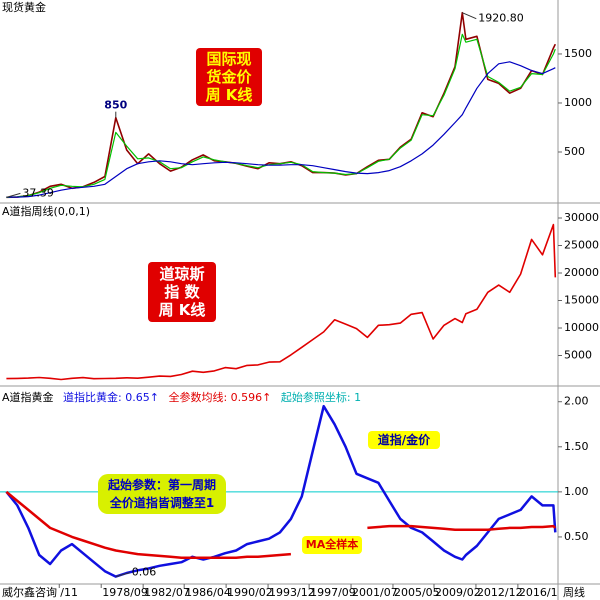 This screenshot has width=600, height=600. What do you see at coordinates (111, 397) in the screenshot?
I see `legend-entry: 道指比黄金: 0.65↑` at bounding box center [111, 397].